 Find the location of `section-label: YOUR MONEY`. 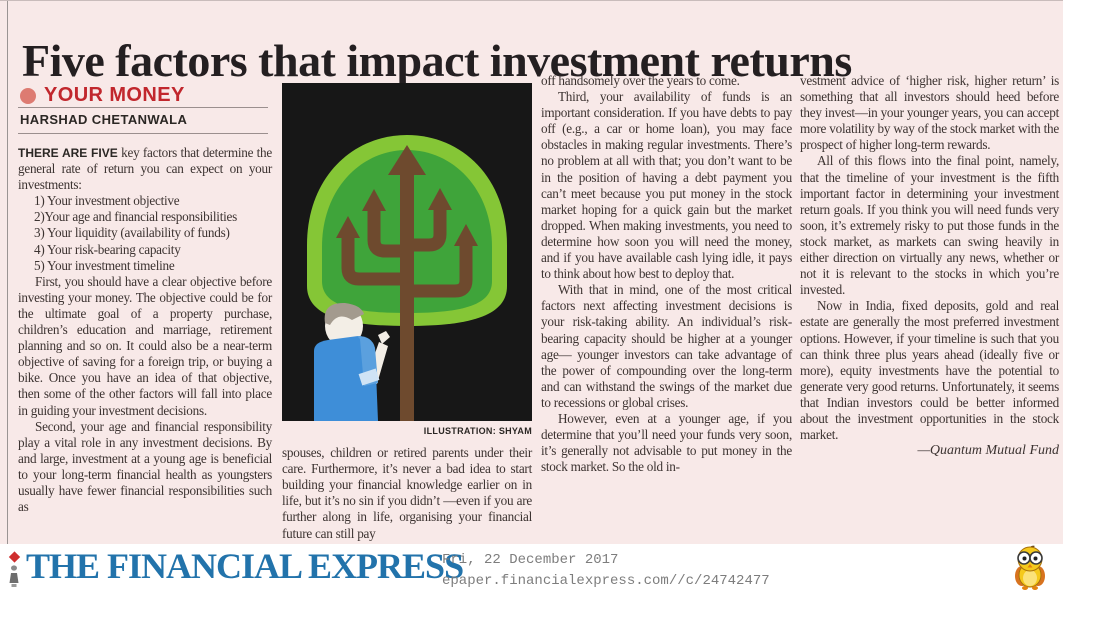

section-label: YOUR MONEY is located at coordinates (114, 95).